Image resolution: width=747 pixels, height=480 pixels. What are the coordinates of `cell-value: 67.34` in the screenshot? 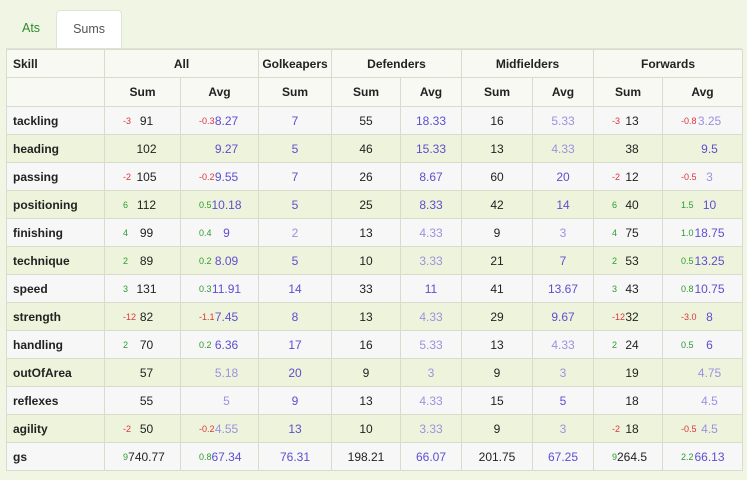 It's located at (226, 456).